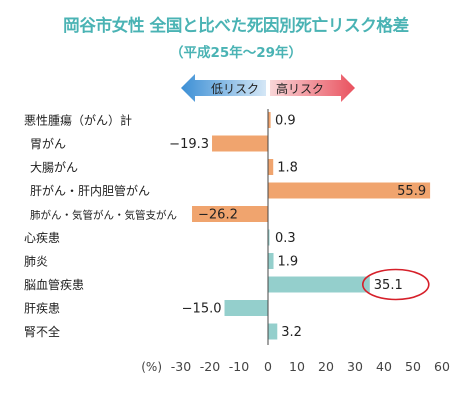 The height and width of the screenshot is (401, 472). What do you see at coordinates (384, 366) in the screenshot?
I see `x-tick-label: 40` at bounding box center [384, 366].